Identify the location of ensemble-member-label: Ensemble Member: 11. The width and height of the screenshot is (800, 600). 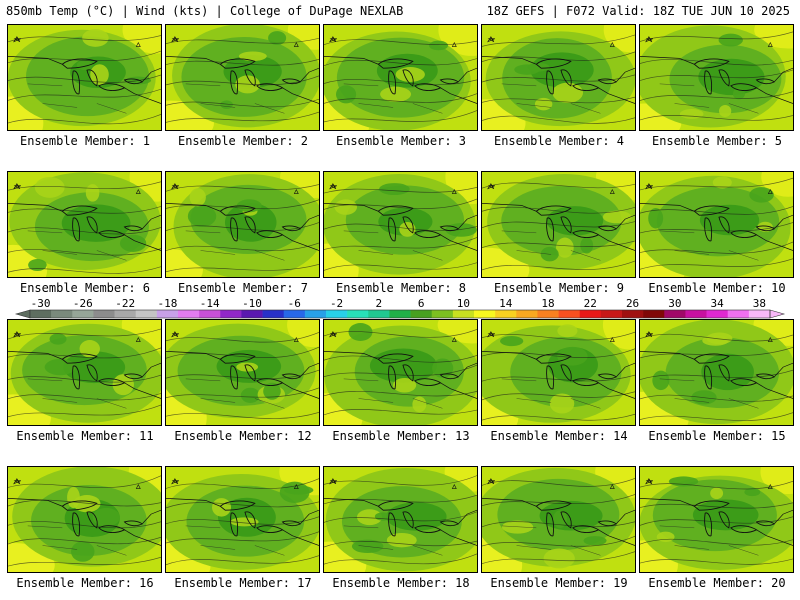
(85, 436).